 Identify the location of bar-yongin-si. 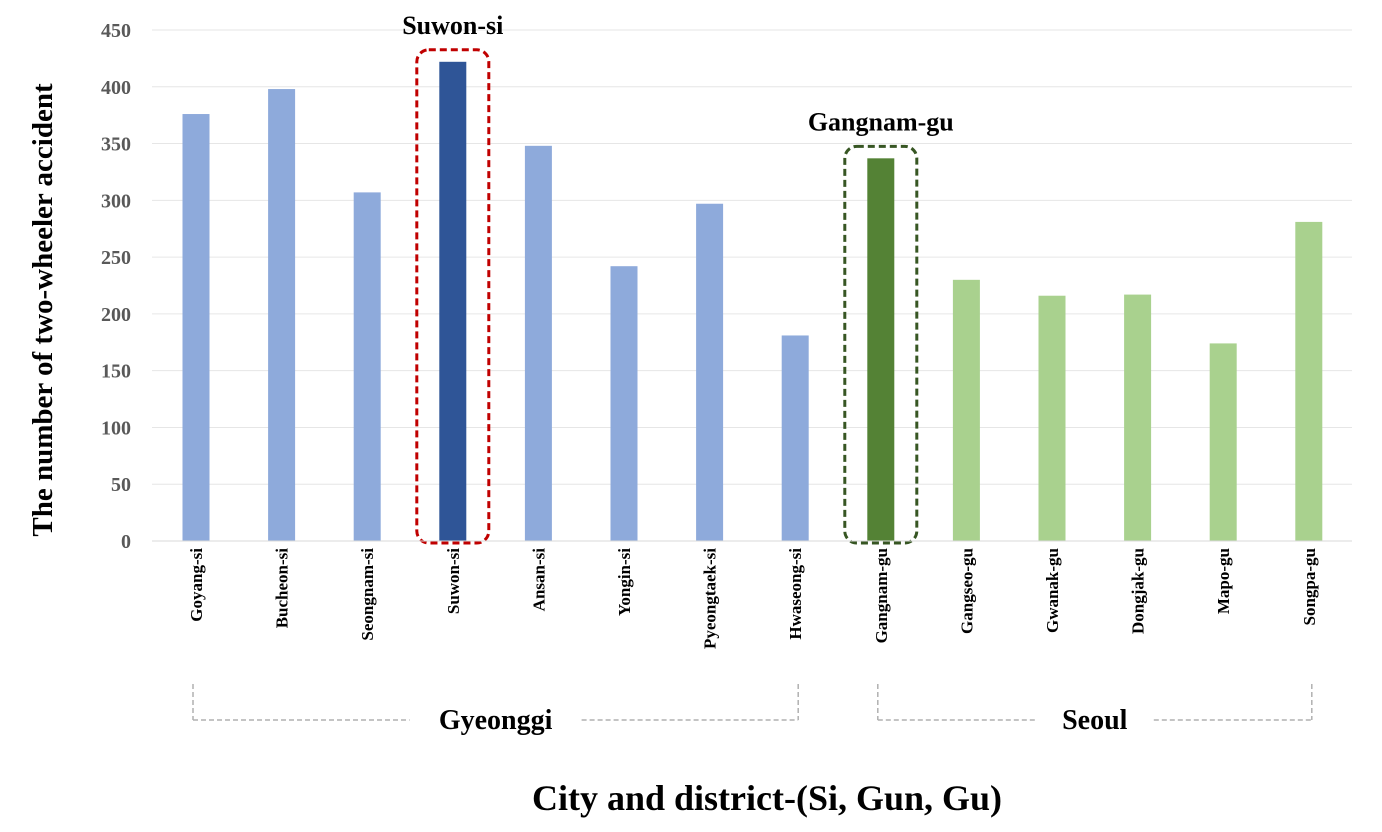
(624, 403).